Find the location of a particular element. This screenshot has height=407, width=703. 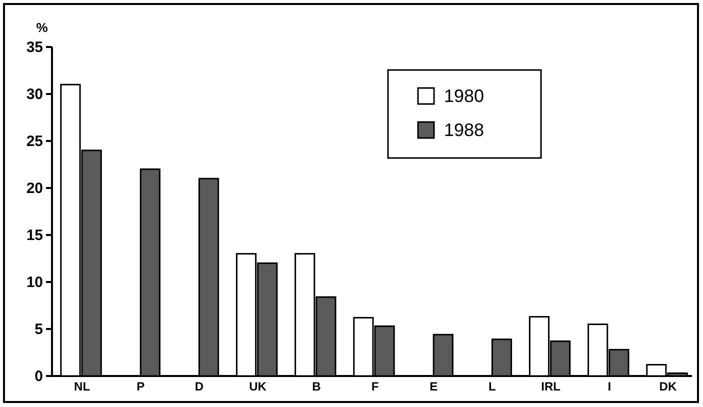

x-tick-label: UK is located at coordinates (258, 387).